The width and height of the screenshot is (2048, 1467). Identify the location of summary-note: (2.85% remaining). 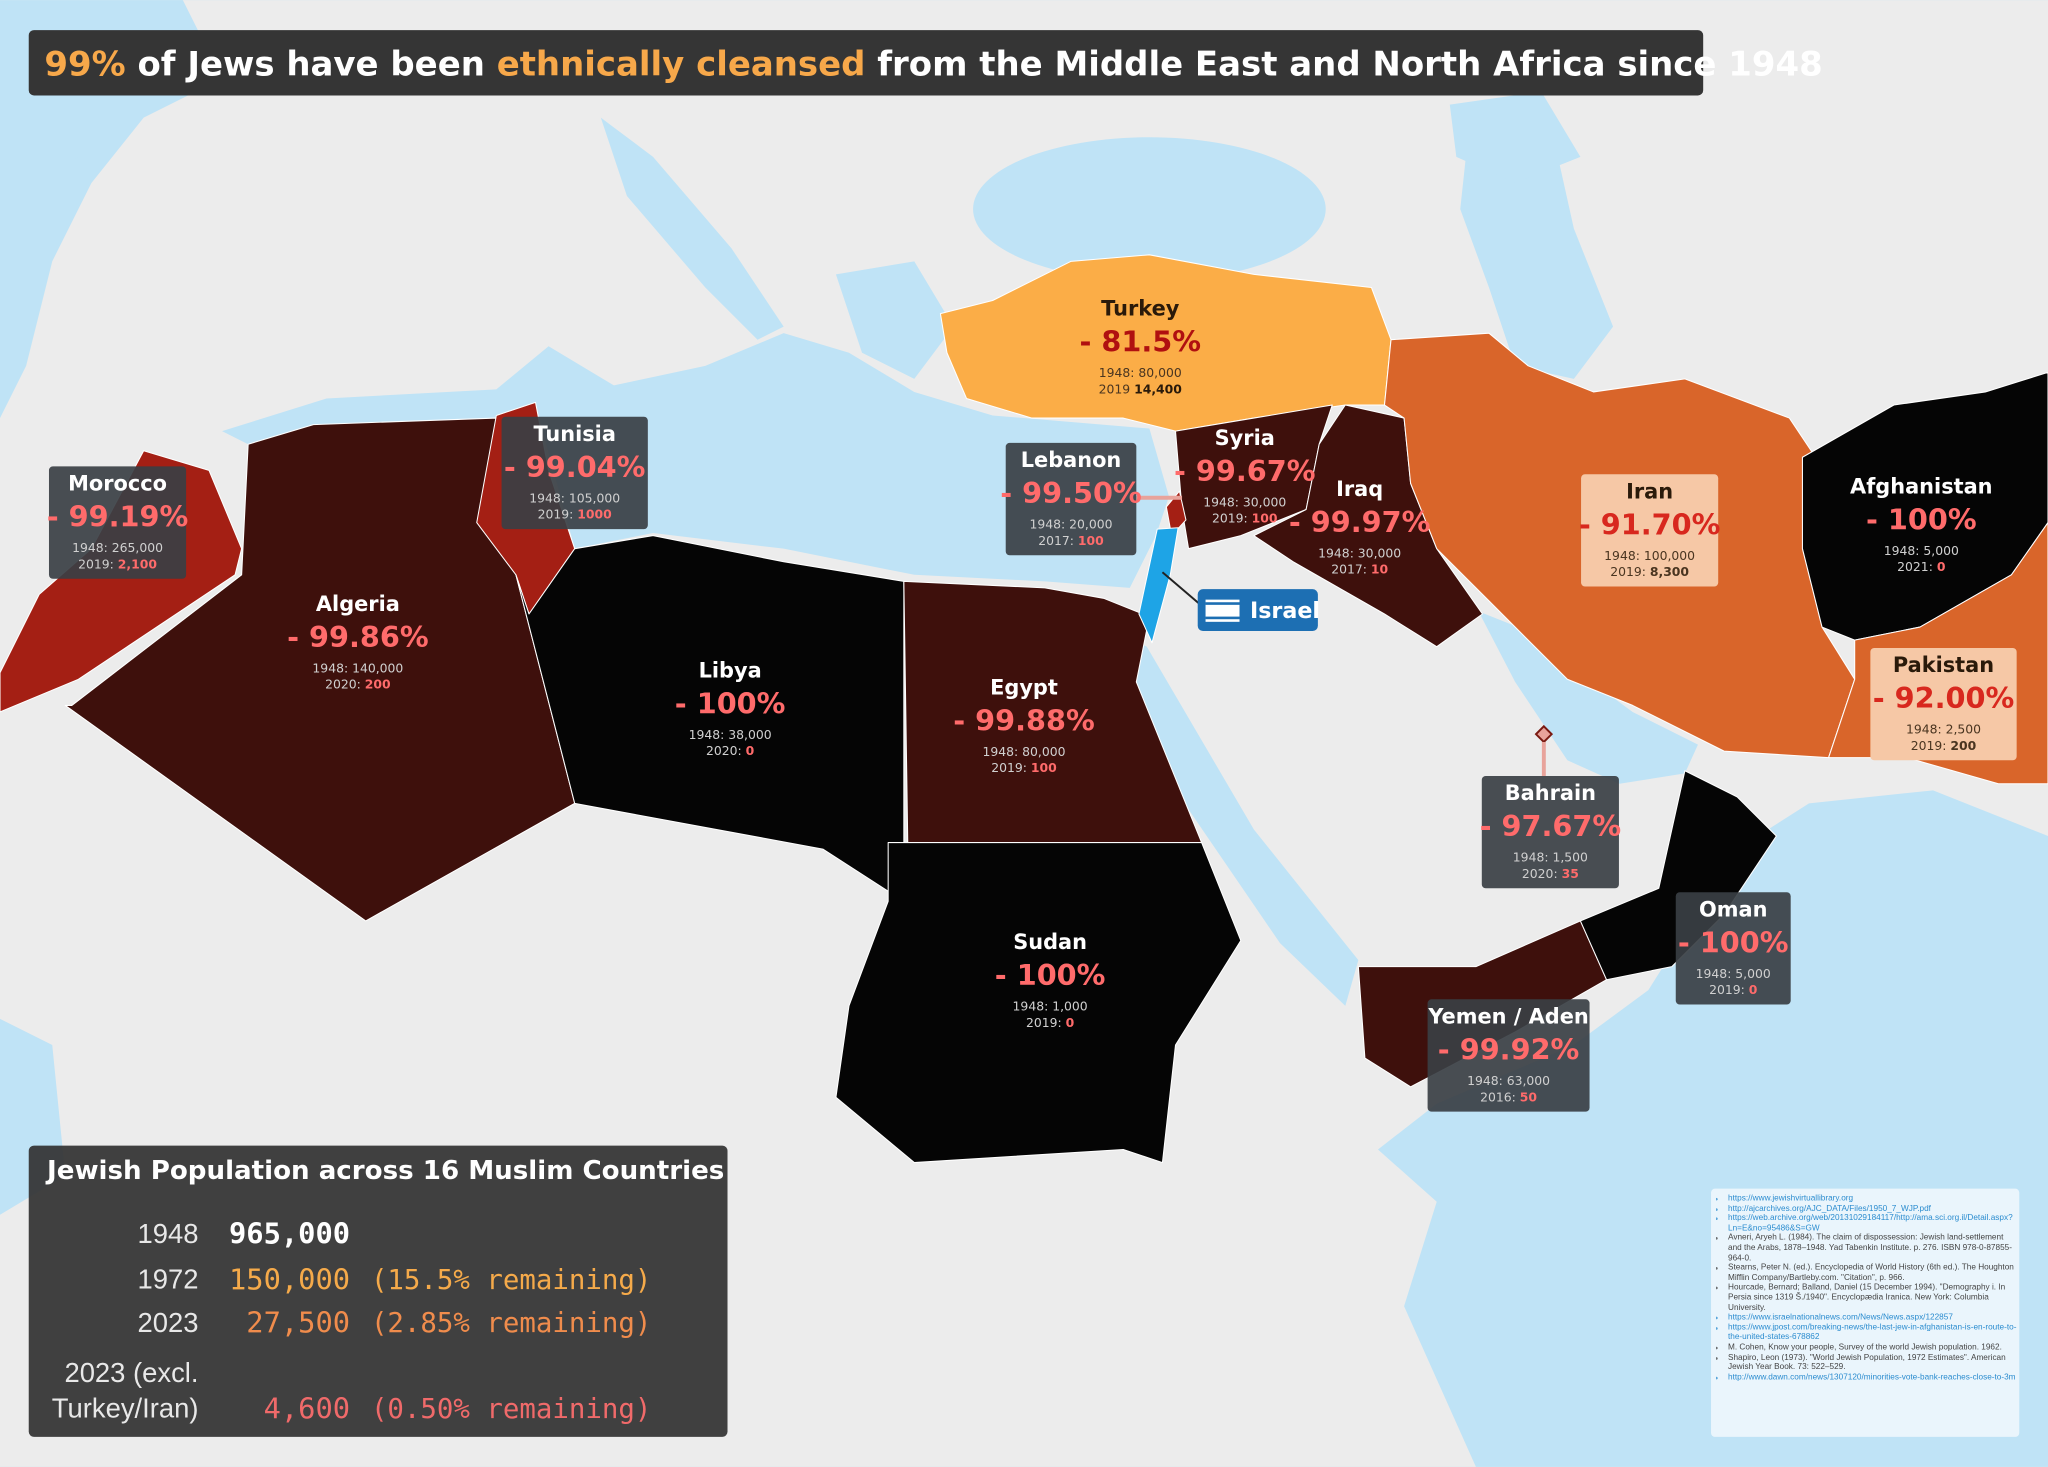
(511, 1323).